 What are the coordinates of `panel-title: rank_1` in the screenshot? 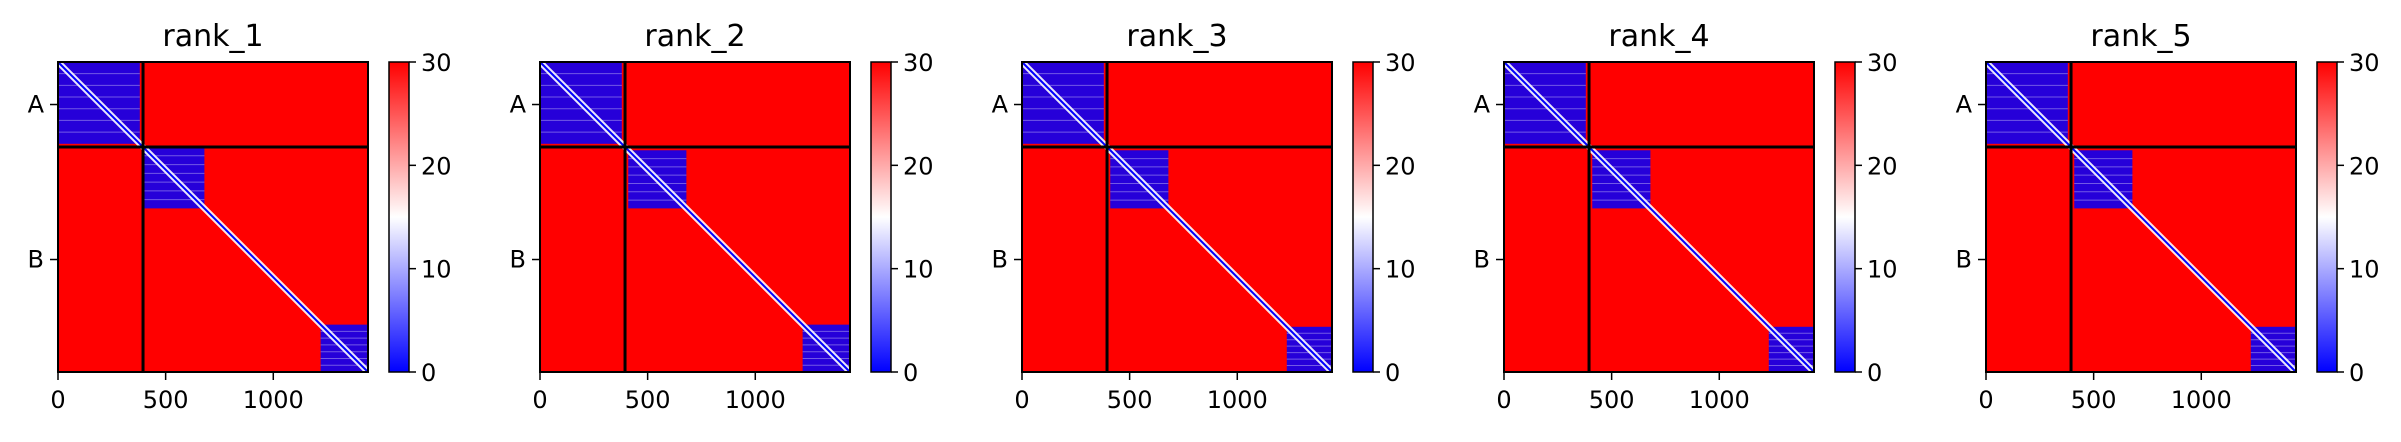 It's located at (212, 36).